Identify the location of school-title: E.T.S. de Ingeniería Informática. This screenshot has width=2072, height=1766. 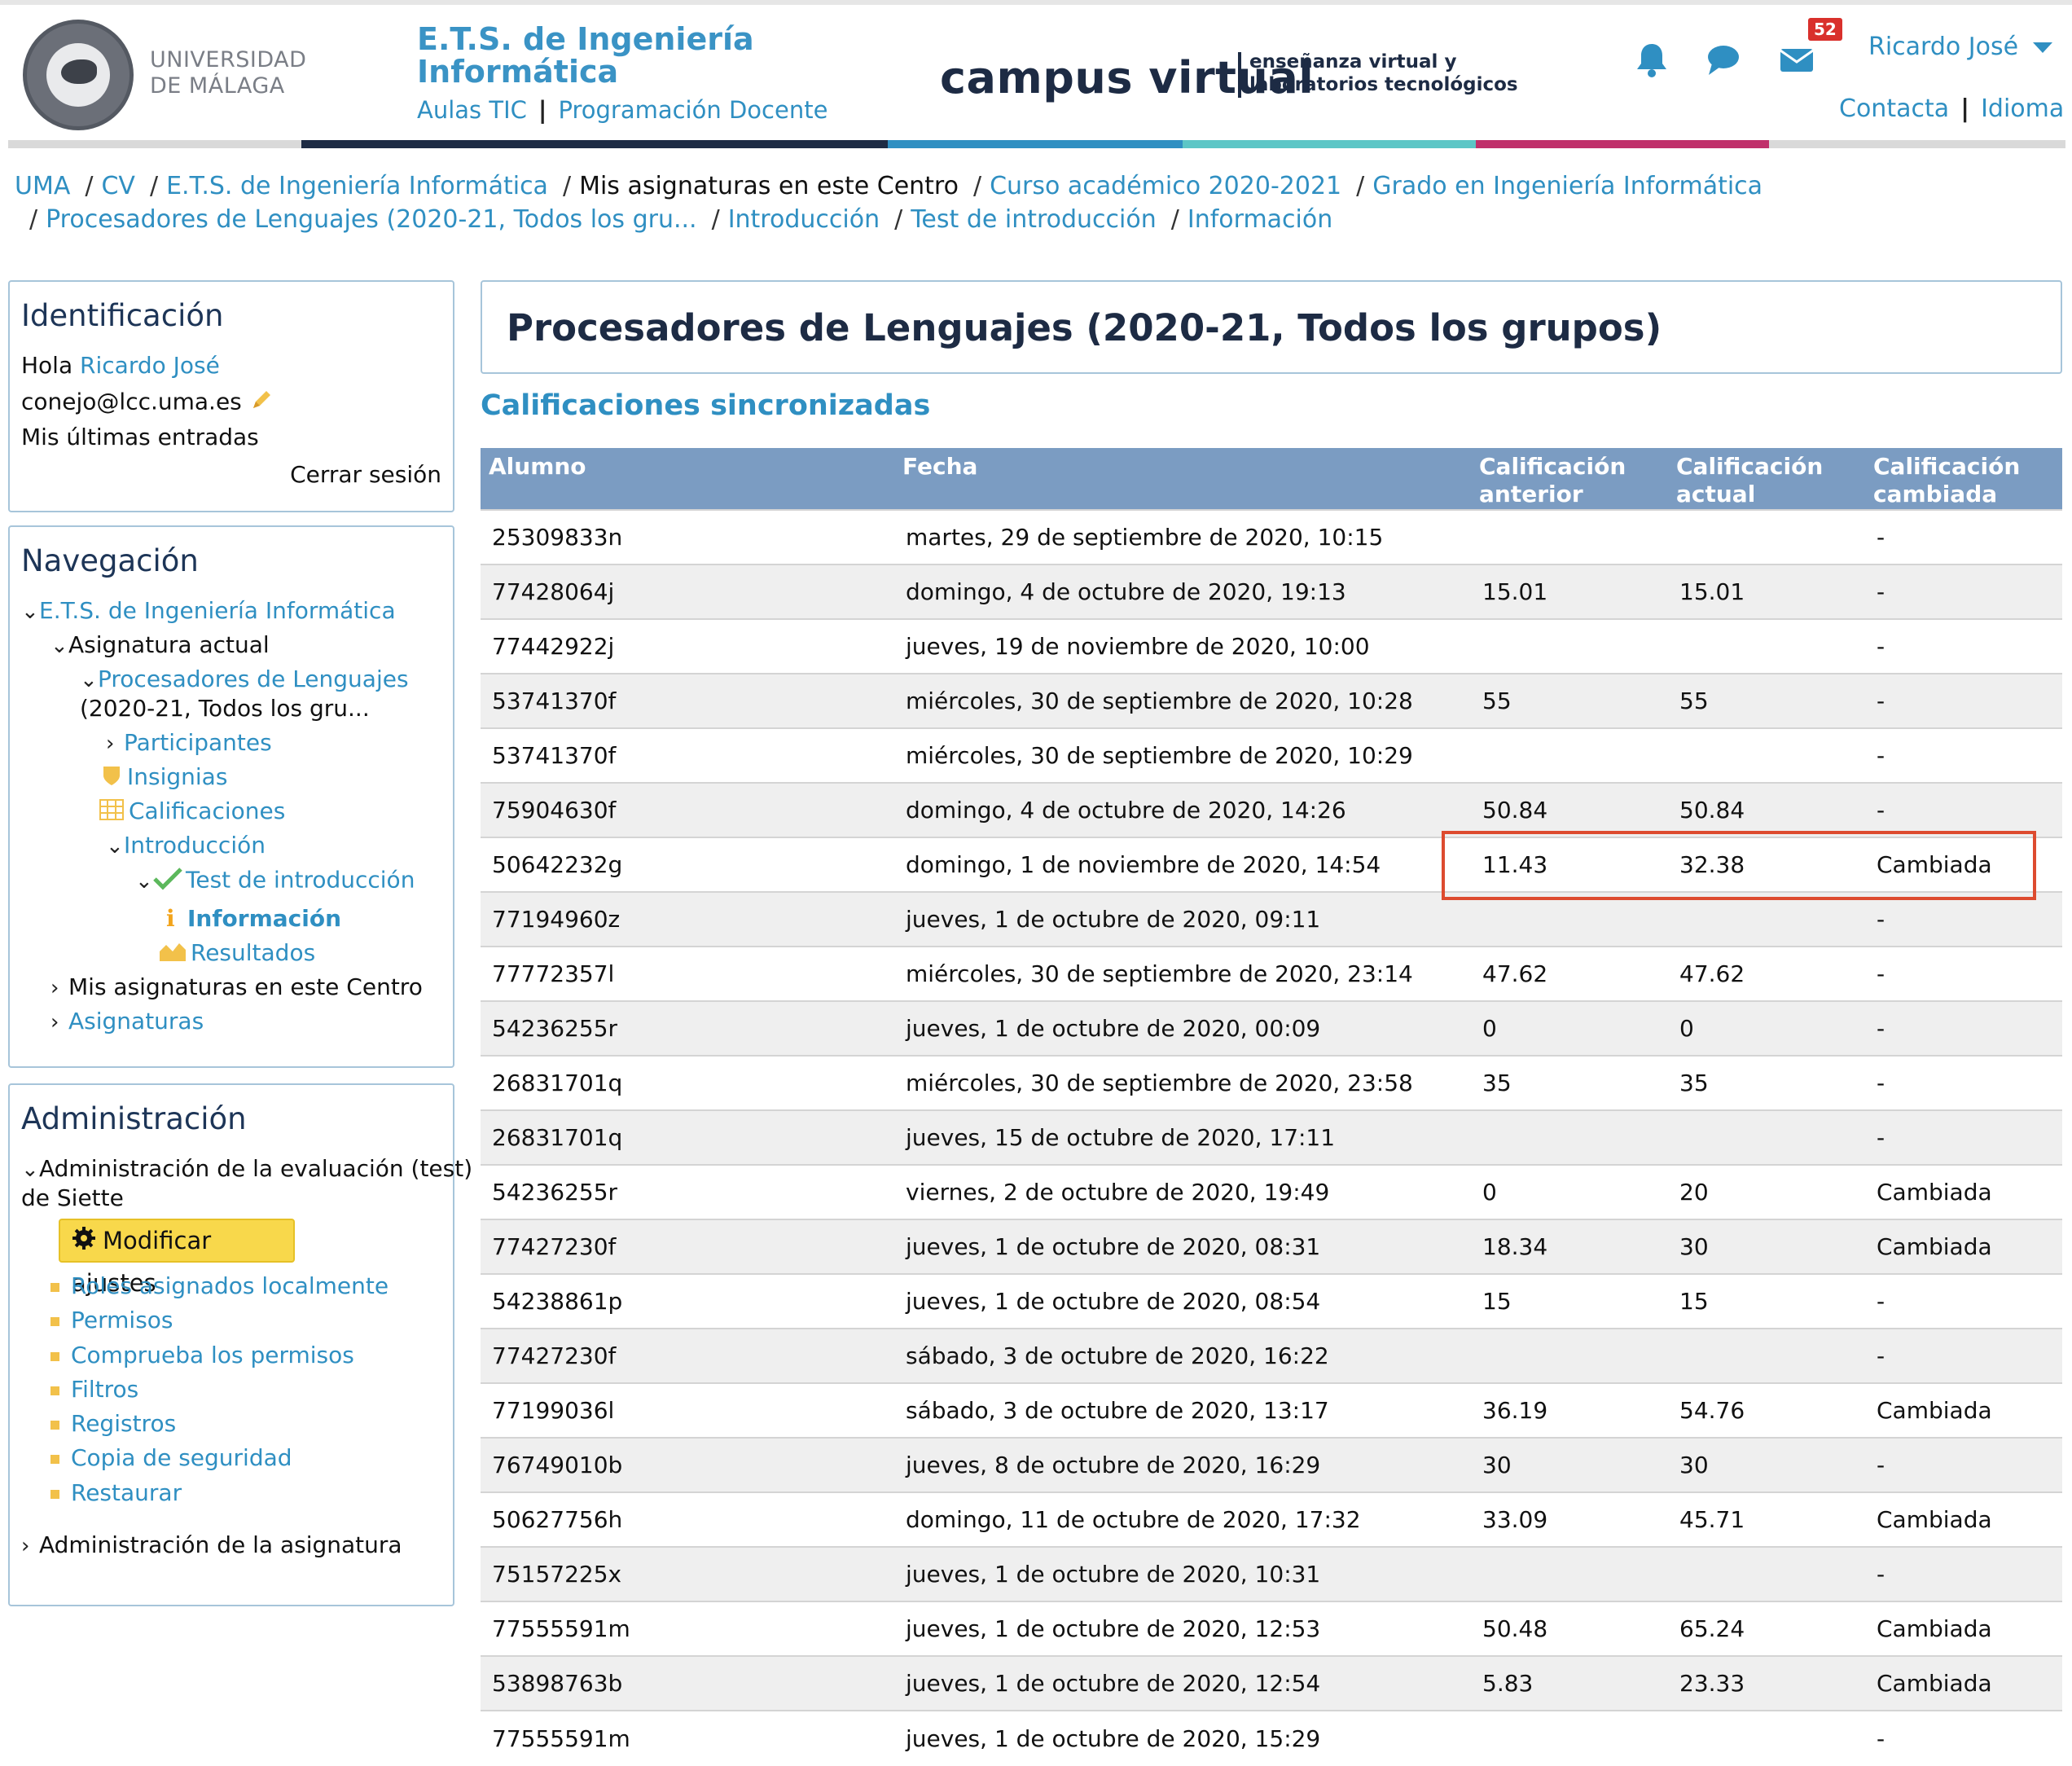
(585, 56).